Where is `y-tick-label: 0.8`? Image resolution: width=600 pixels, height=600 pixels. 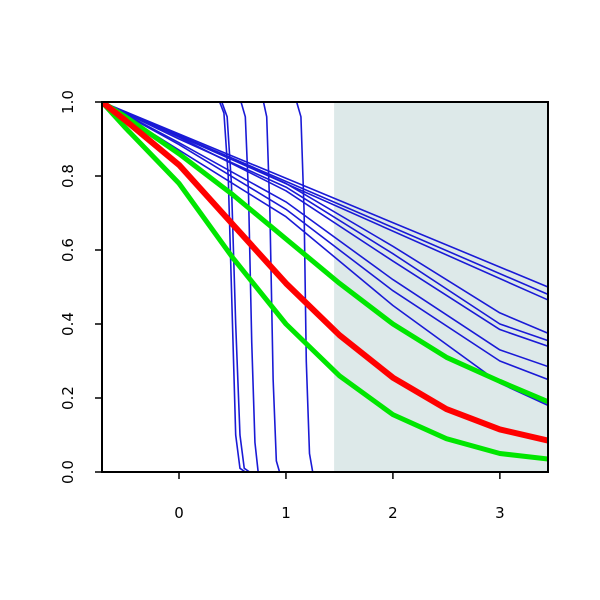 y-tick-label: 0.8 is located at coordinates (68, 176).